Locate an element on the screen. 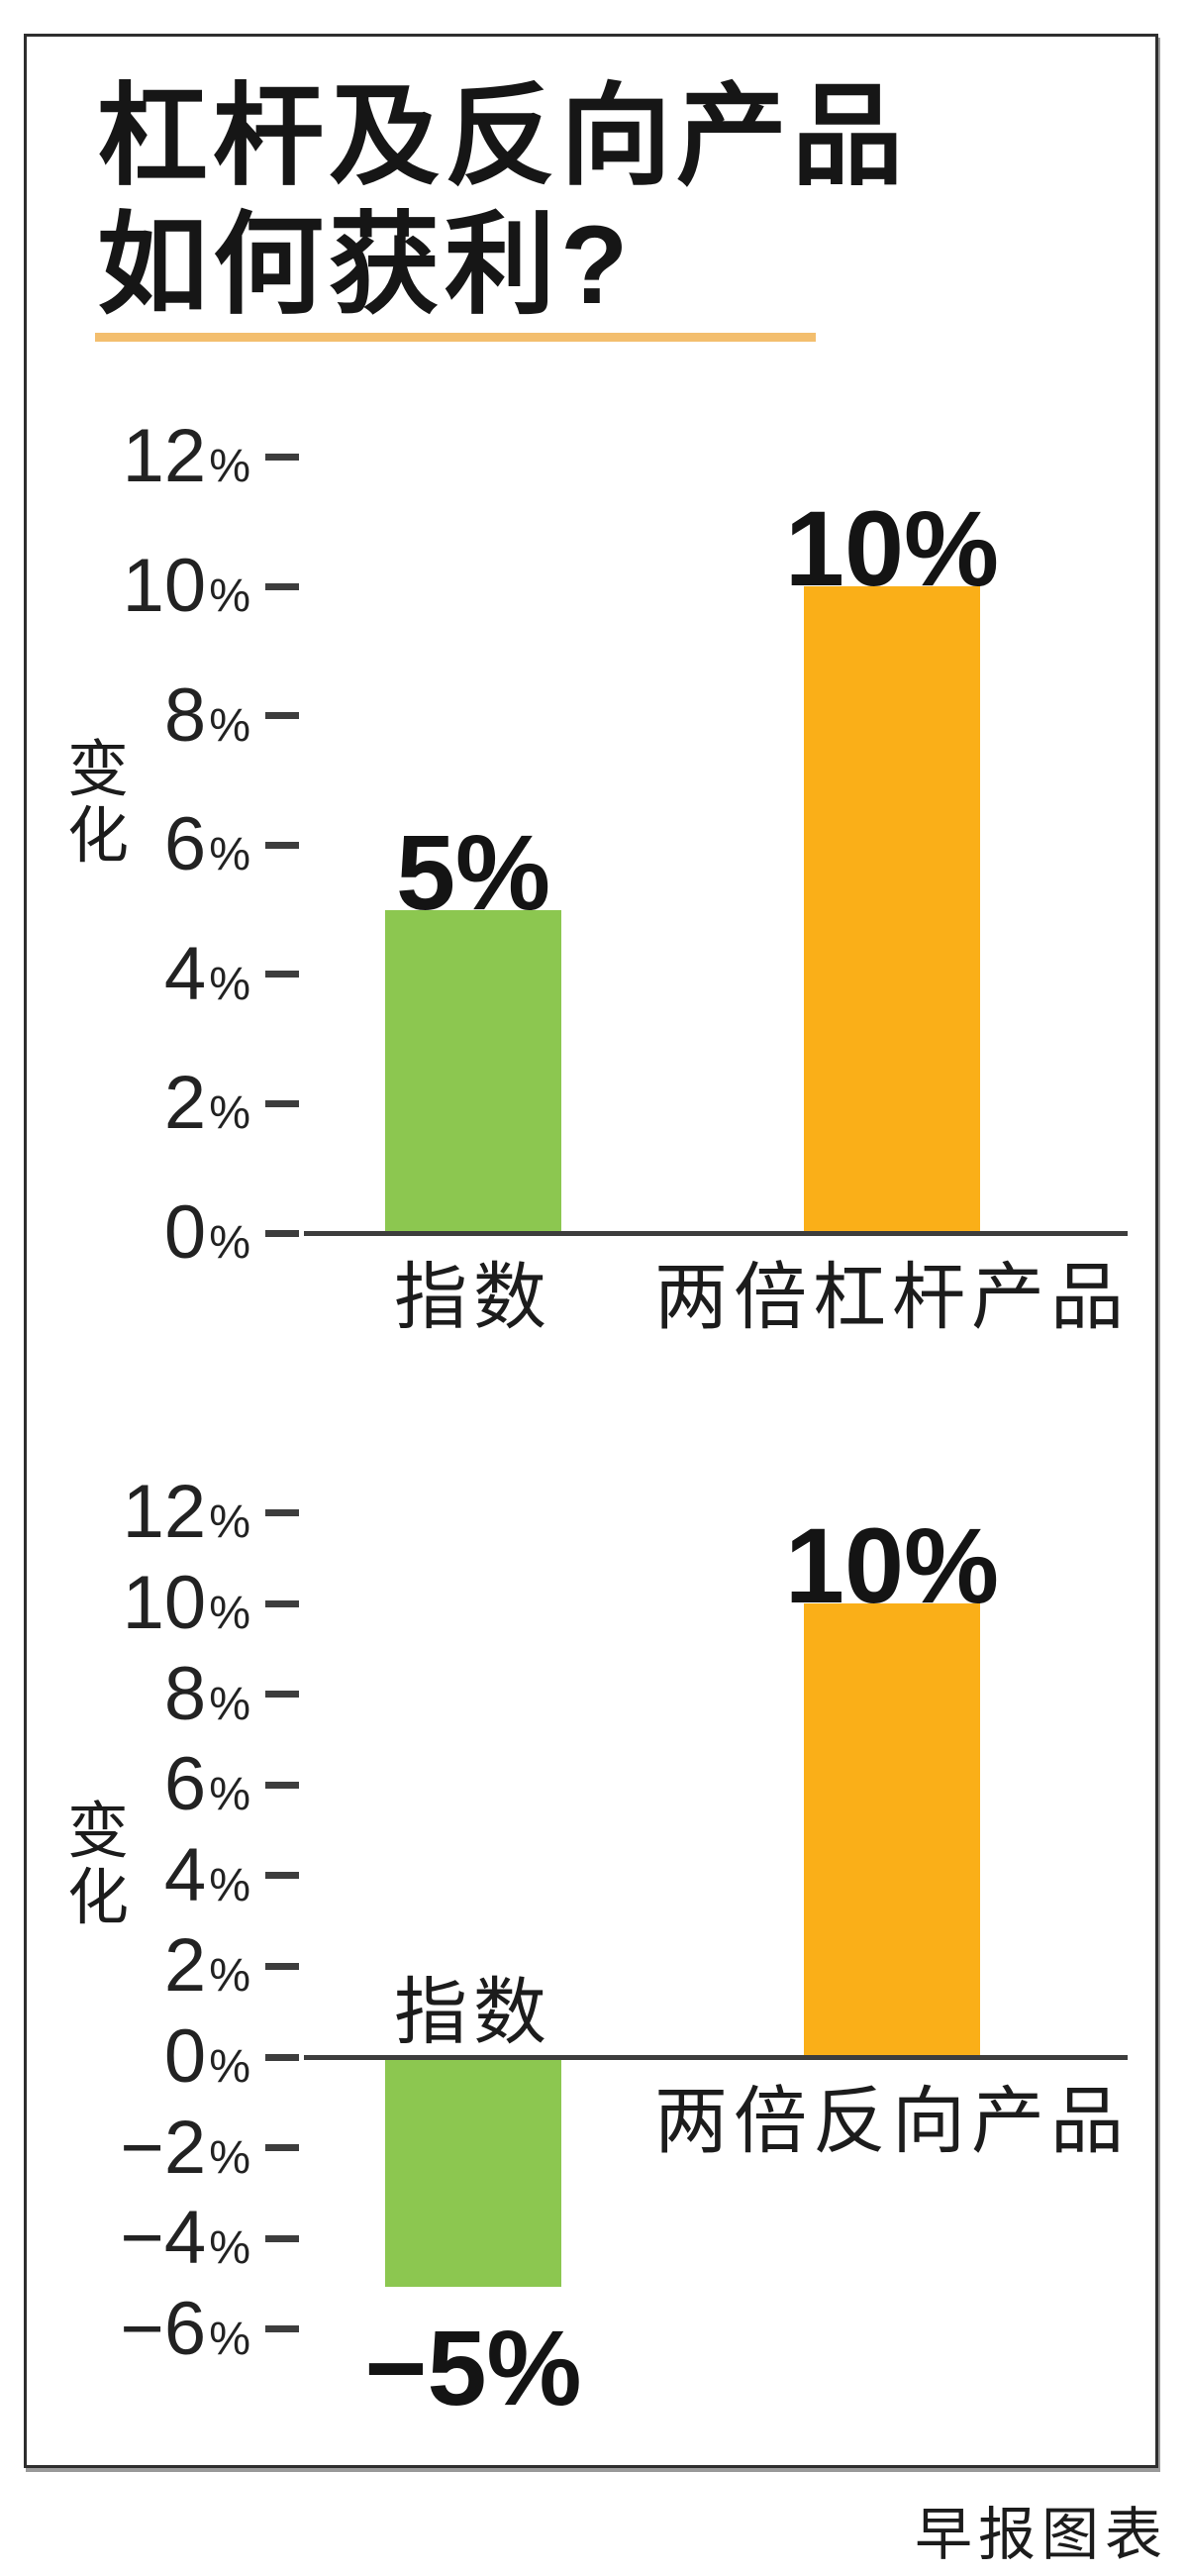 This screenshot has width=1188, height=2576. x-axis-category-label: 两倍反向产品 is located at coordinates (892, 2121).